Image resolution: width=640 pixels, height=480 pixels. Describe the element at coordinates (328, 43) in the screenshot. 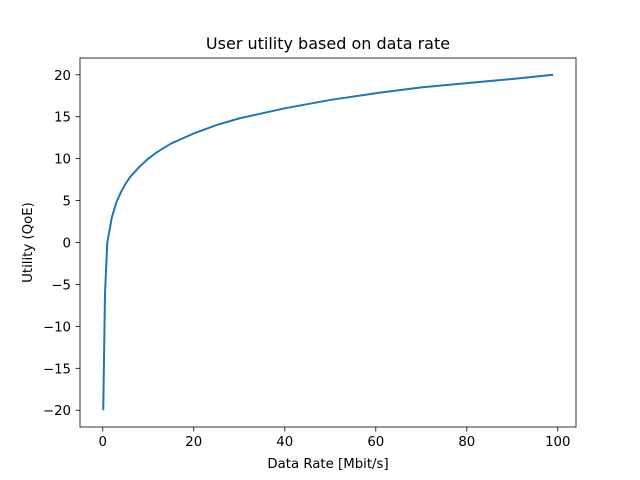

I see `chart-title: User utility based on data rate` at that location.